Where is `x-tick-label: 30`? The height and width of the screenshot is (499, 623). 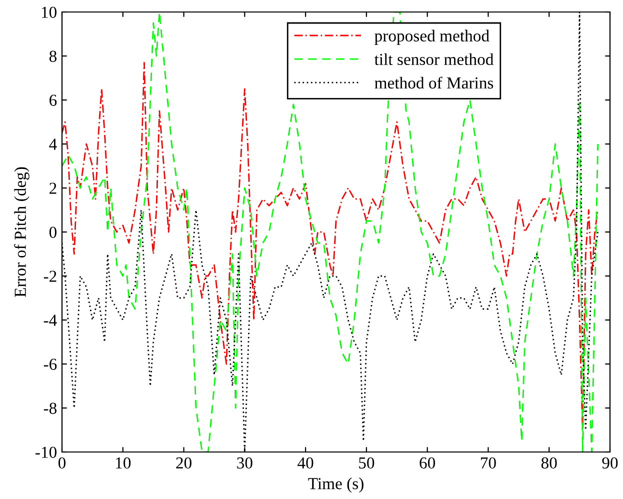 x-tick-label: 30 is located at coordinates (244, 463).